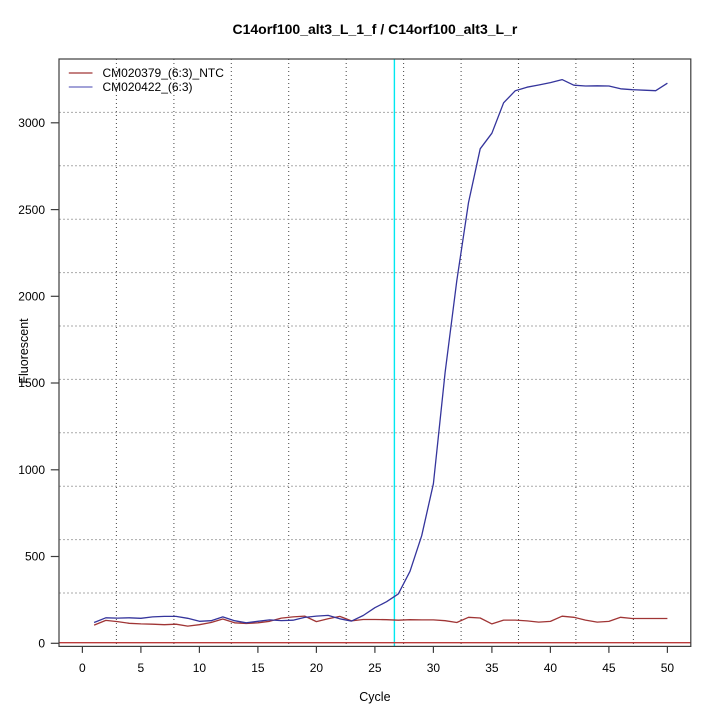 The width and height of the screenshot is (720, 720). Describe the element at coordinates (24, 351) in the screenshot. I see `svg-text: Fluorescent` at that location.